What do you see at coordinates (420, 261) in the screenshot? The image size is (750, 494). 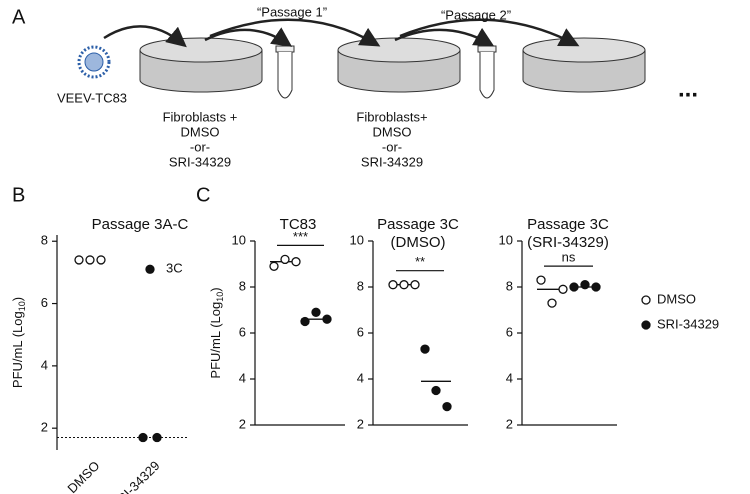 I see `significance-label: **` at bounding box center [420, 261].